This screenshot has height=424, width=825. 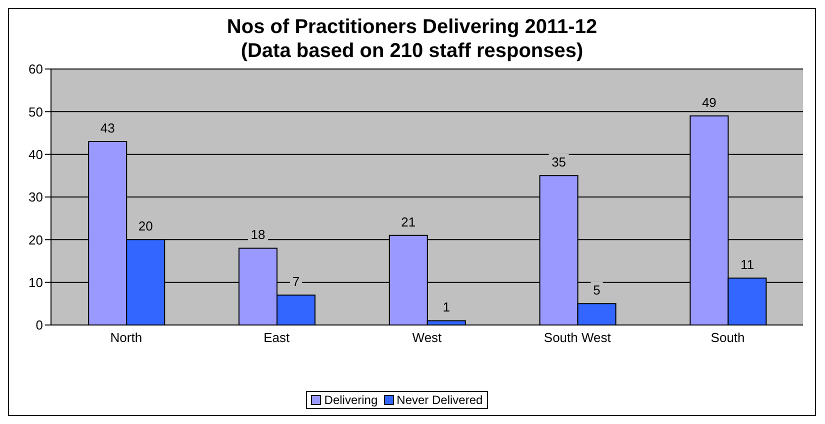 I want to click on data-label: 5, so click(x=596, y=290).